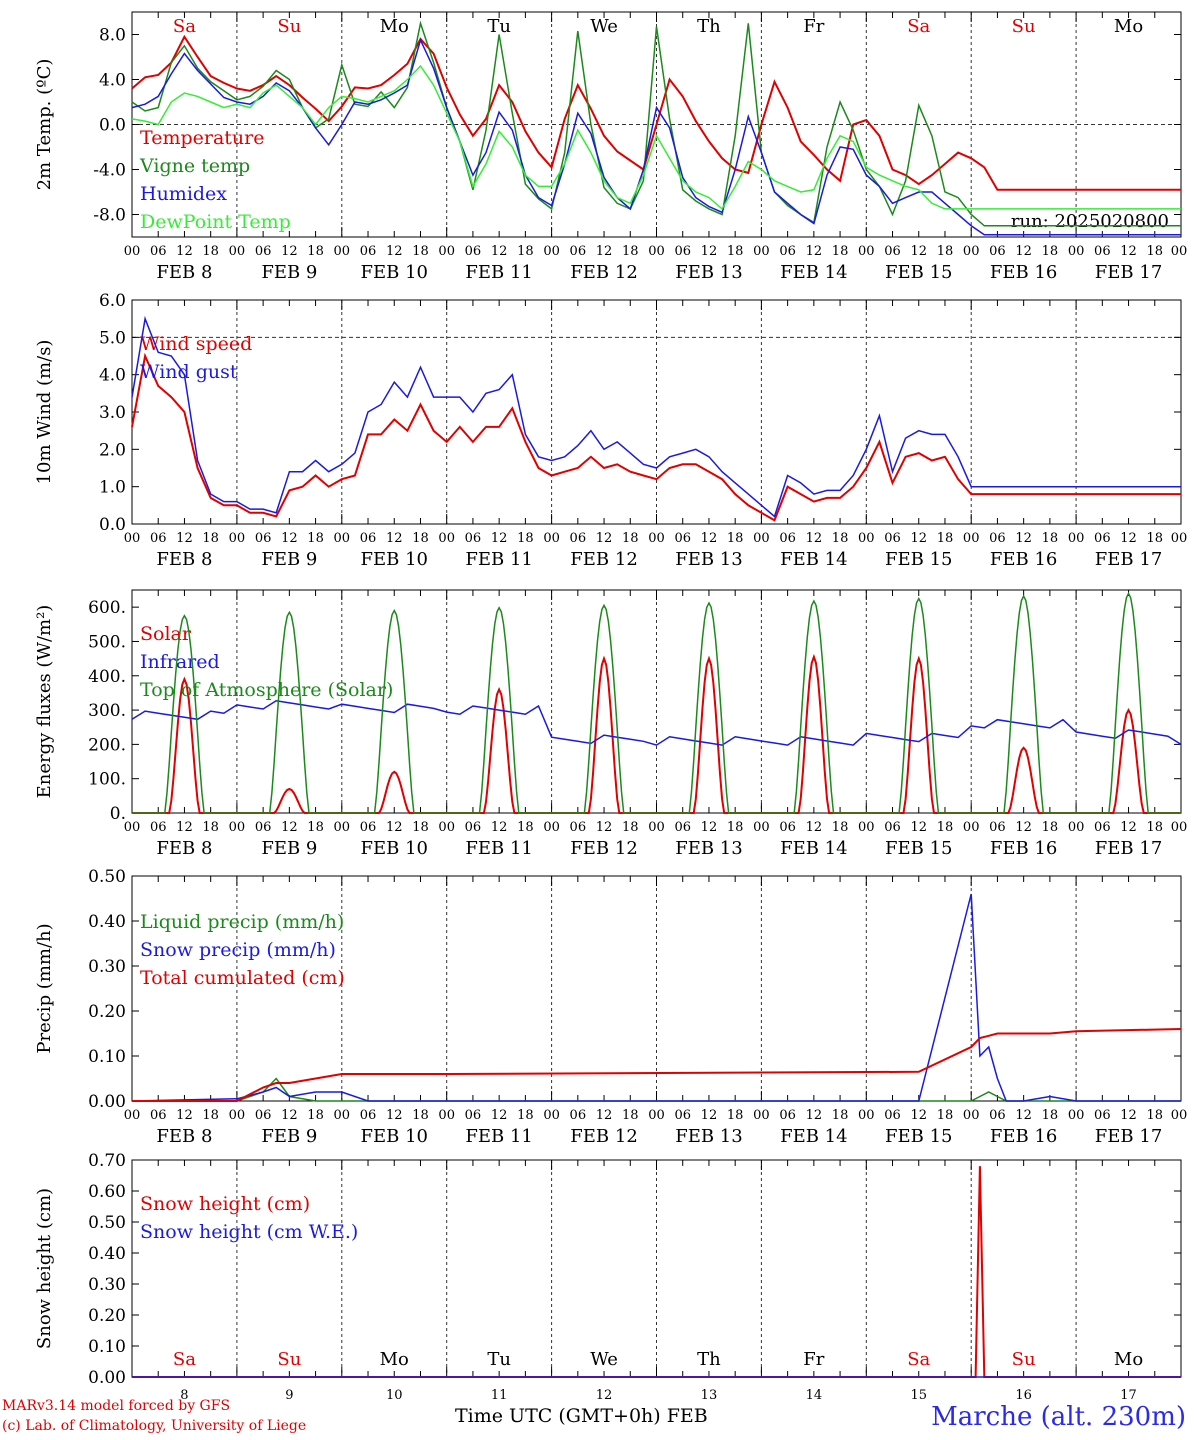 This screenshot has width=1194, height=1440. What do you see at coordinates (107, 1192) in the screenshot?
I see `y-tick-label: 0.60` at bounding box center [107, 1192].